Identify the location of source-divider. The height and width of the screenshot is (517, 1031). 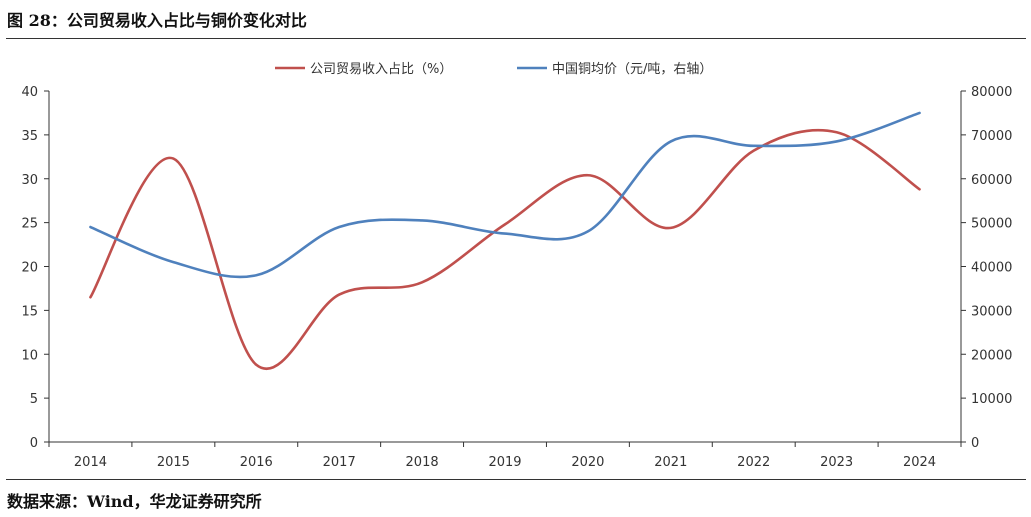
(516, 479).